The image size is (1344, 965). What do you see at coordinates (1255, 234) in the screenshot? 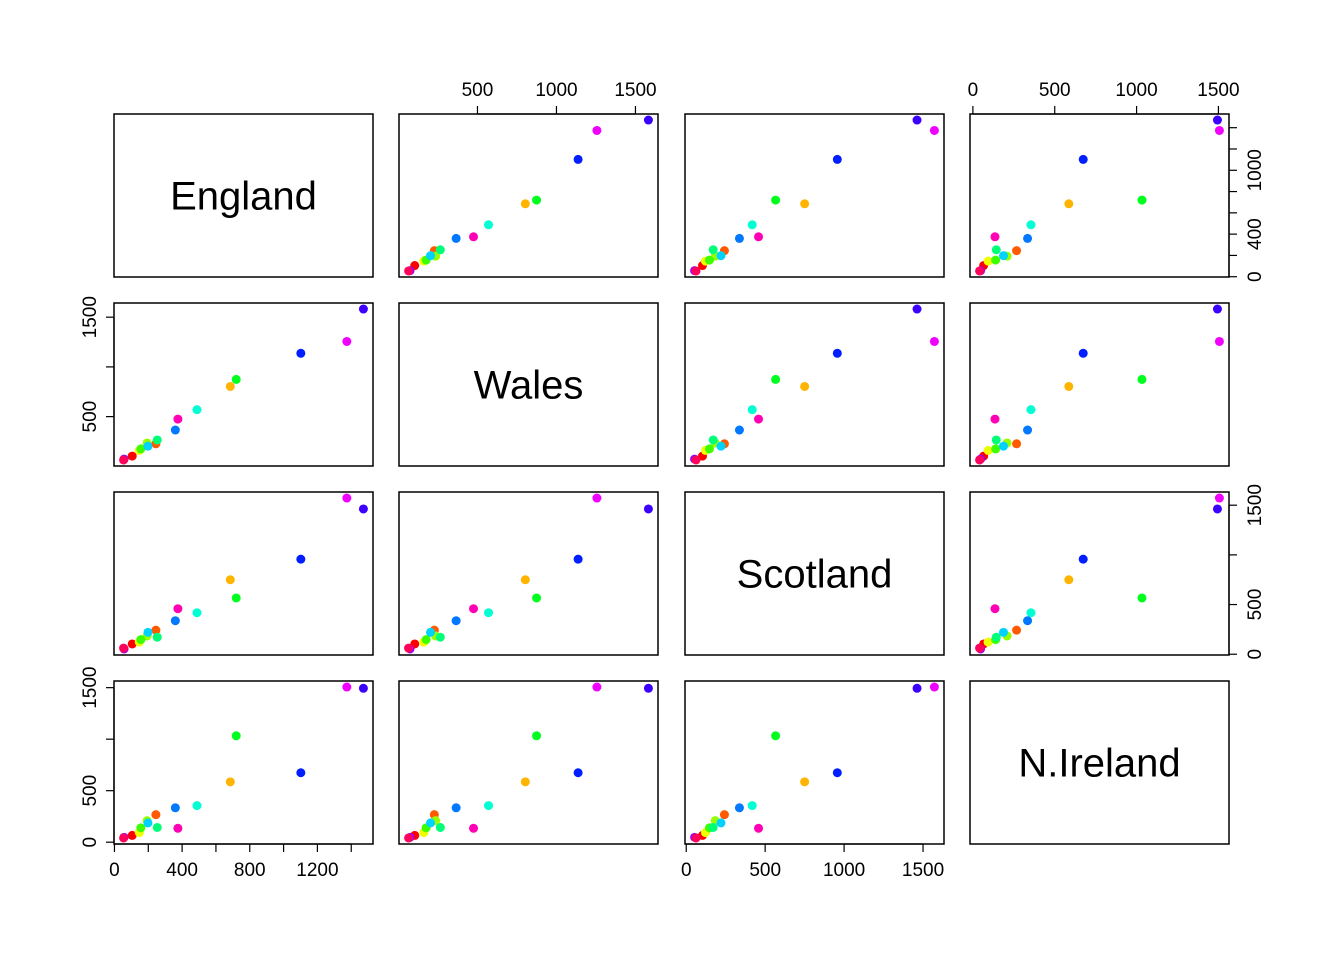
I see `y-tick-label: 400` at bounding box center [1255, 234].